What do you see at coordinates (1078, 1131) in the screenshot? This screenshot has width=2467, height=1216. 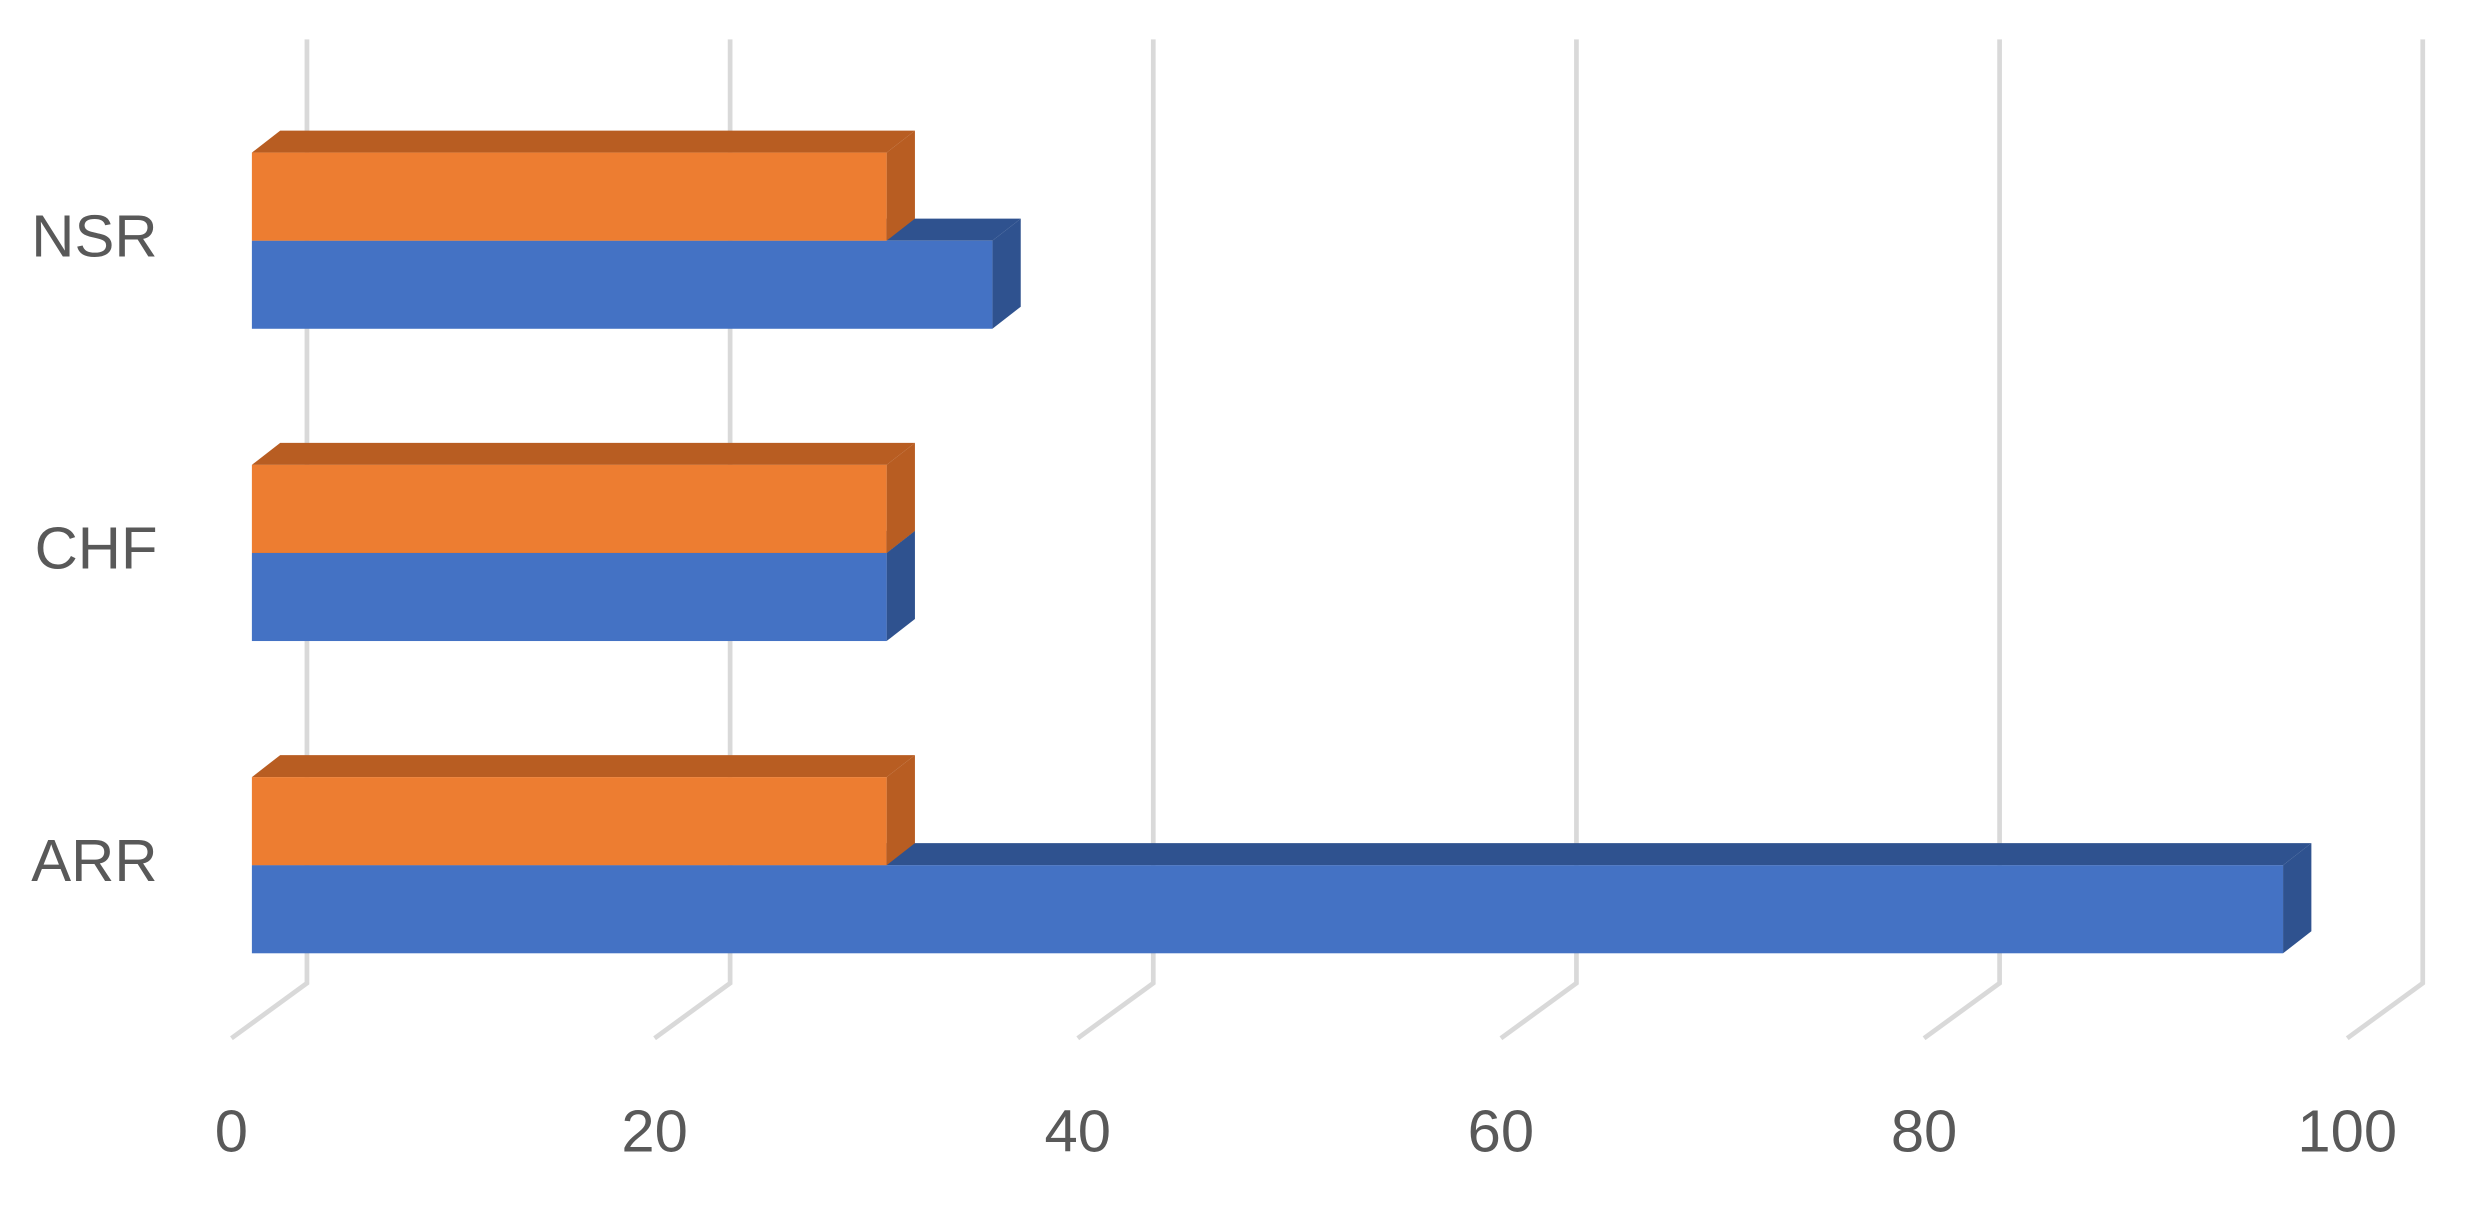 I see `x-tick-label: 40` at bounding box center [1078, 1131].